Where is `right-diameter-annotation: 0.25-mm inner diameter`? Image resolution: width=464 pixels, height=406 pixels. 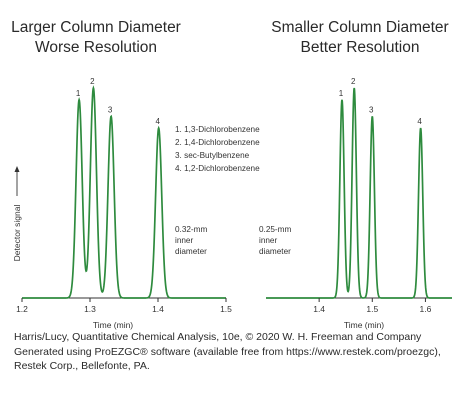
right-diameter-annotation: 0.25-mm inner diameter is located at coordinates (275, 240).